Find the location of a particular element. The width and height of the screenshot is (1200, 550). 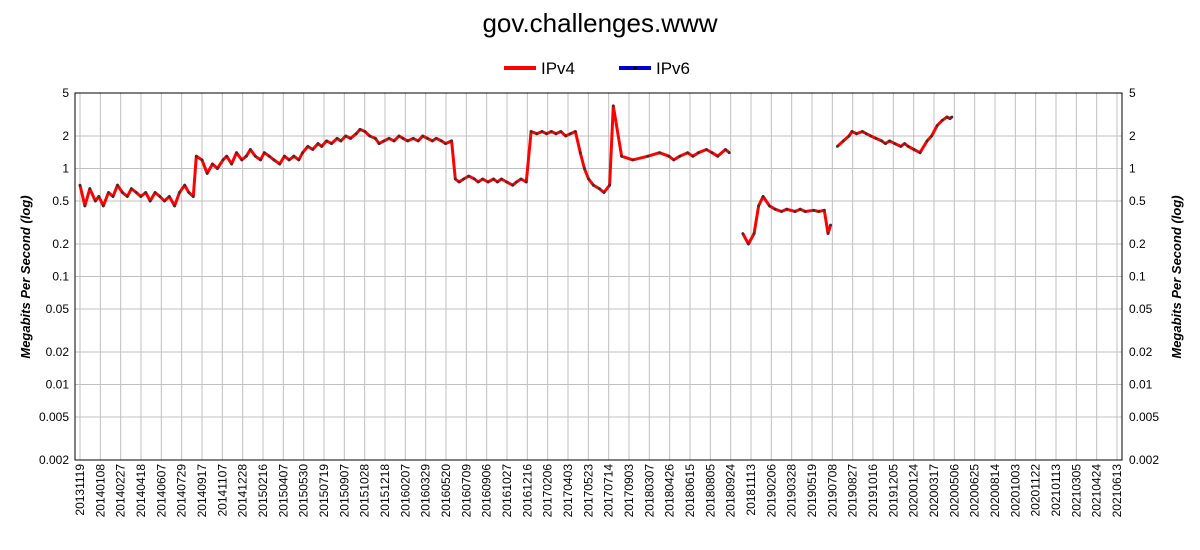

y-tick-label-left: 1 is located at coordinates (65, 168).